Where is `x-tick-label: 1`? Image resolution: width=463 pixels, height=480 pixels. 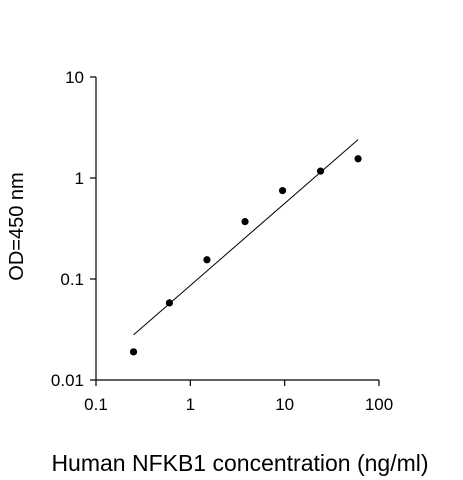
x-tick-label: 1 is located at coordinates (190, 404).